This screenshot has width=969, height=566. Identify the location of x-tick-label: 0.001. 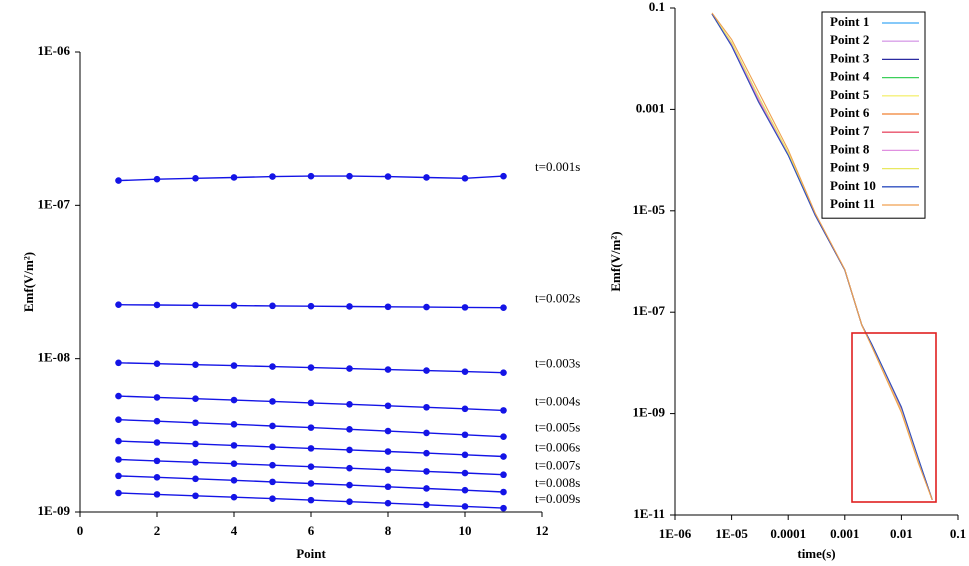
(844, 533).